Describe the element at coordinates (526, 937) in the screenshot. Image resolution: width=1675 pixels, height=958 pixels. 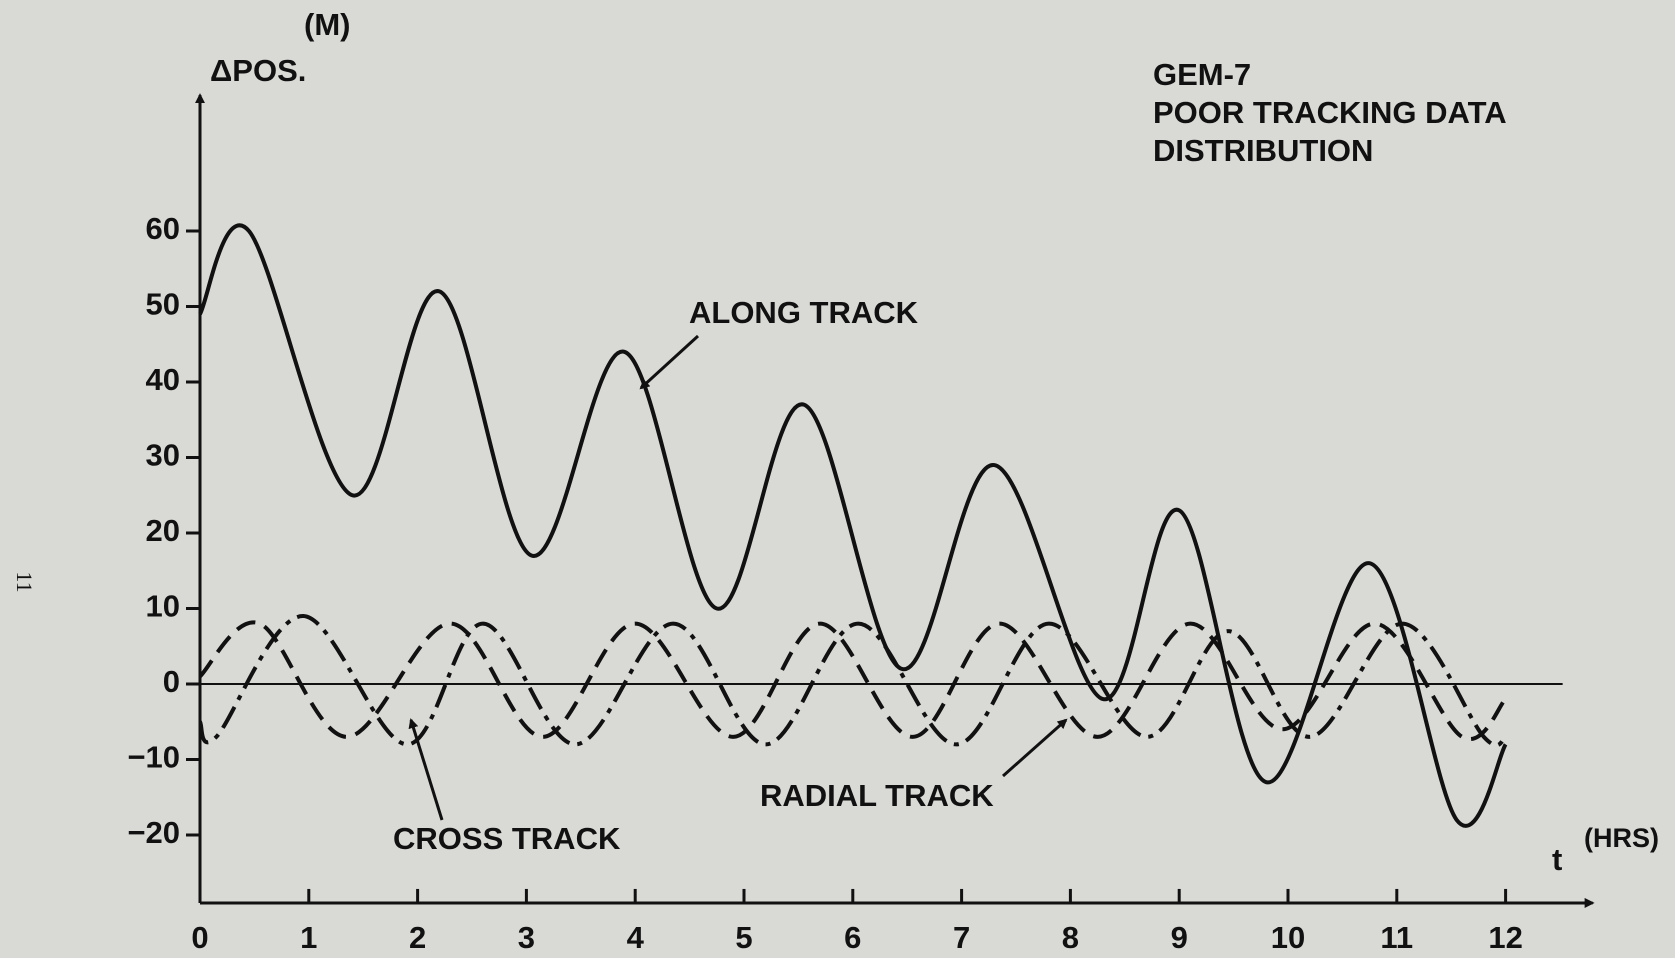
I see `x-tick-label: 3` at that location.